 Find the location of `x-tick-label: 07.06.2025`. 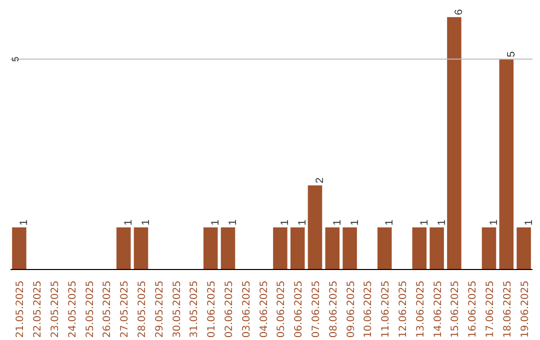

x-tick-label: 07.06.2025 is located at coordinates (316, 309).